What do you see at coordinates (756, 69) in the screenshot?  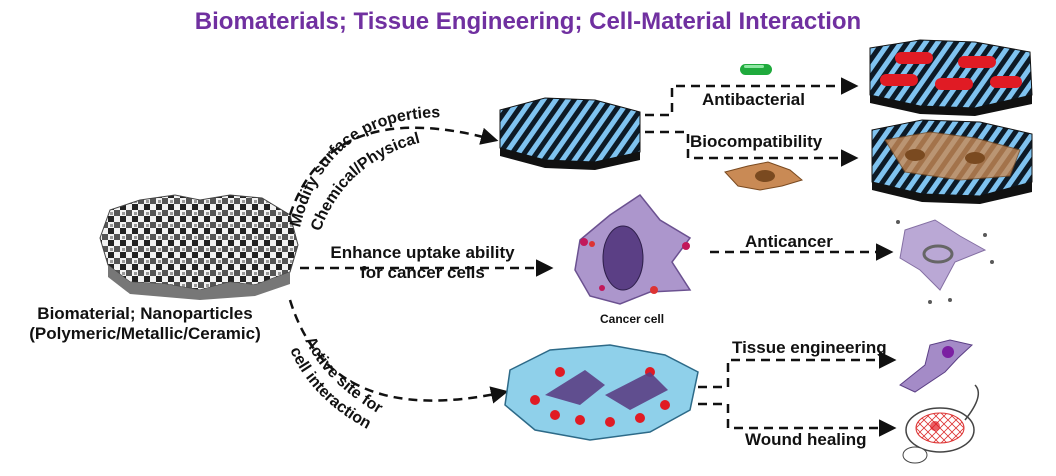 I see `bacterium-green-image` at bounding box center [756, 69].